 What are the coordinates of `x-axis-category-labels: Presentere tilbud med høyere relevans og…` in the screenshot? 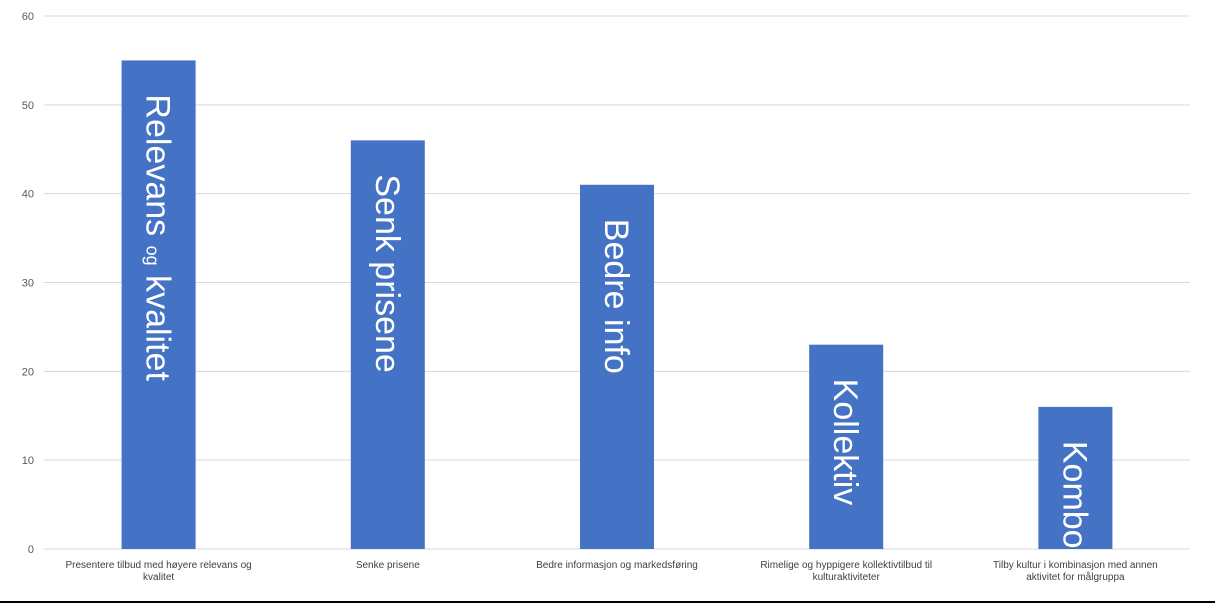 It's located at (611, 571).